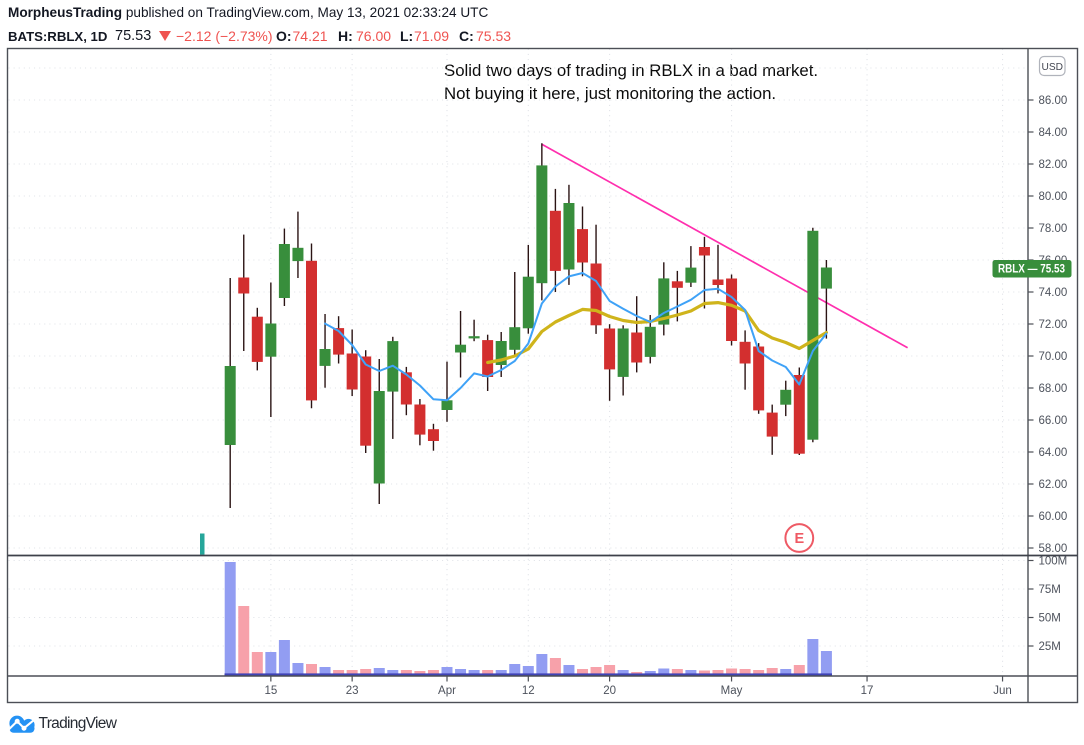 The height and width of the screenshot is (745, 1084). What do you see at coordinates (1053, 325) in the screenshot?
I see `svg-text: 72.00` at bounding box center [1053, 325].